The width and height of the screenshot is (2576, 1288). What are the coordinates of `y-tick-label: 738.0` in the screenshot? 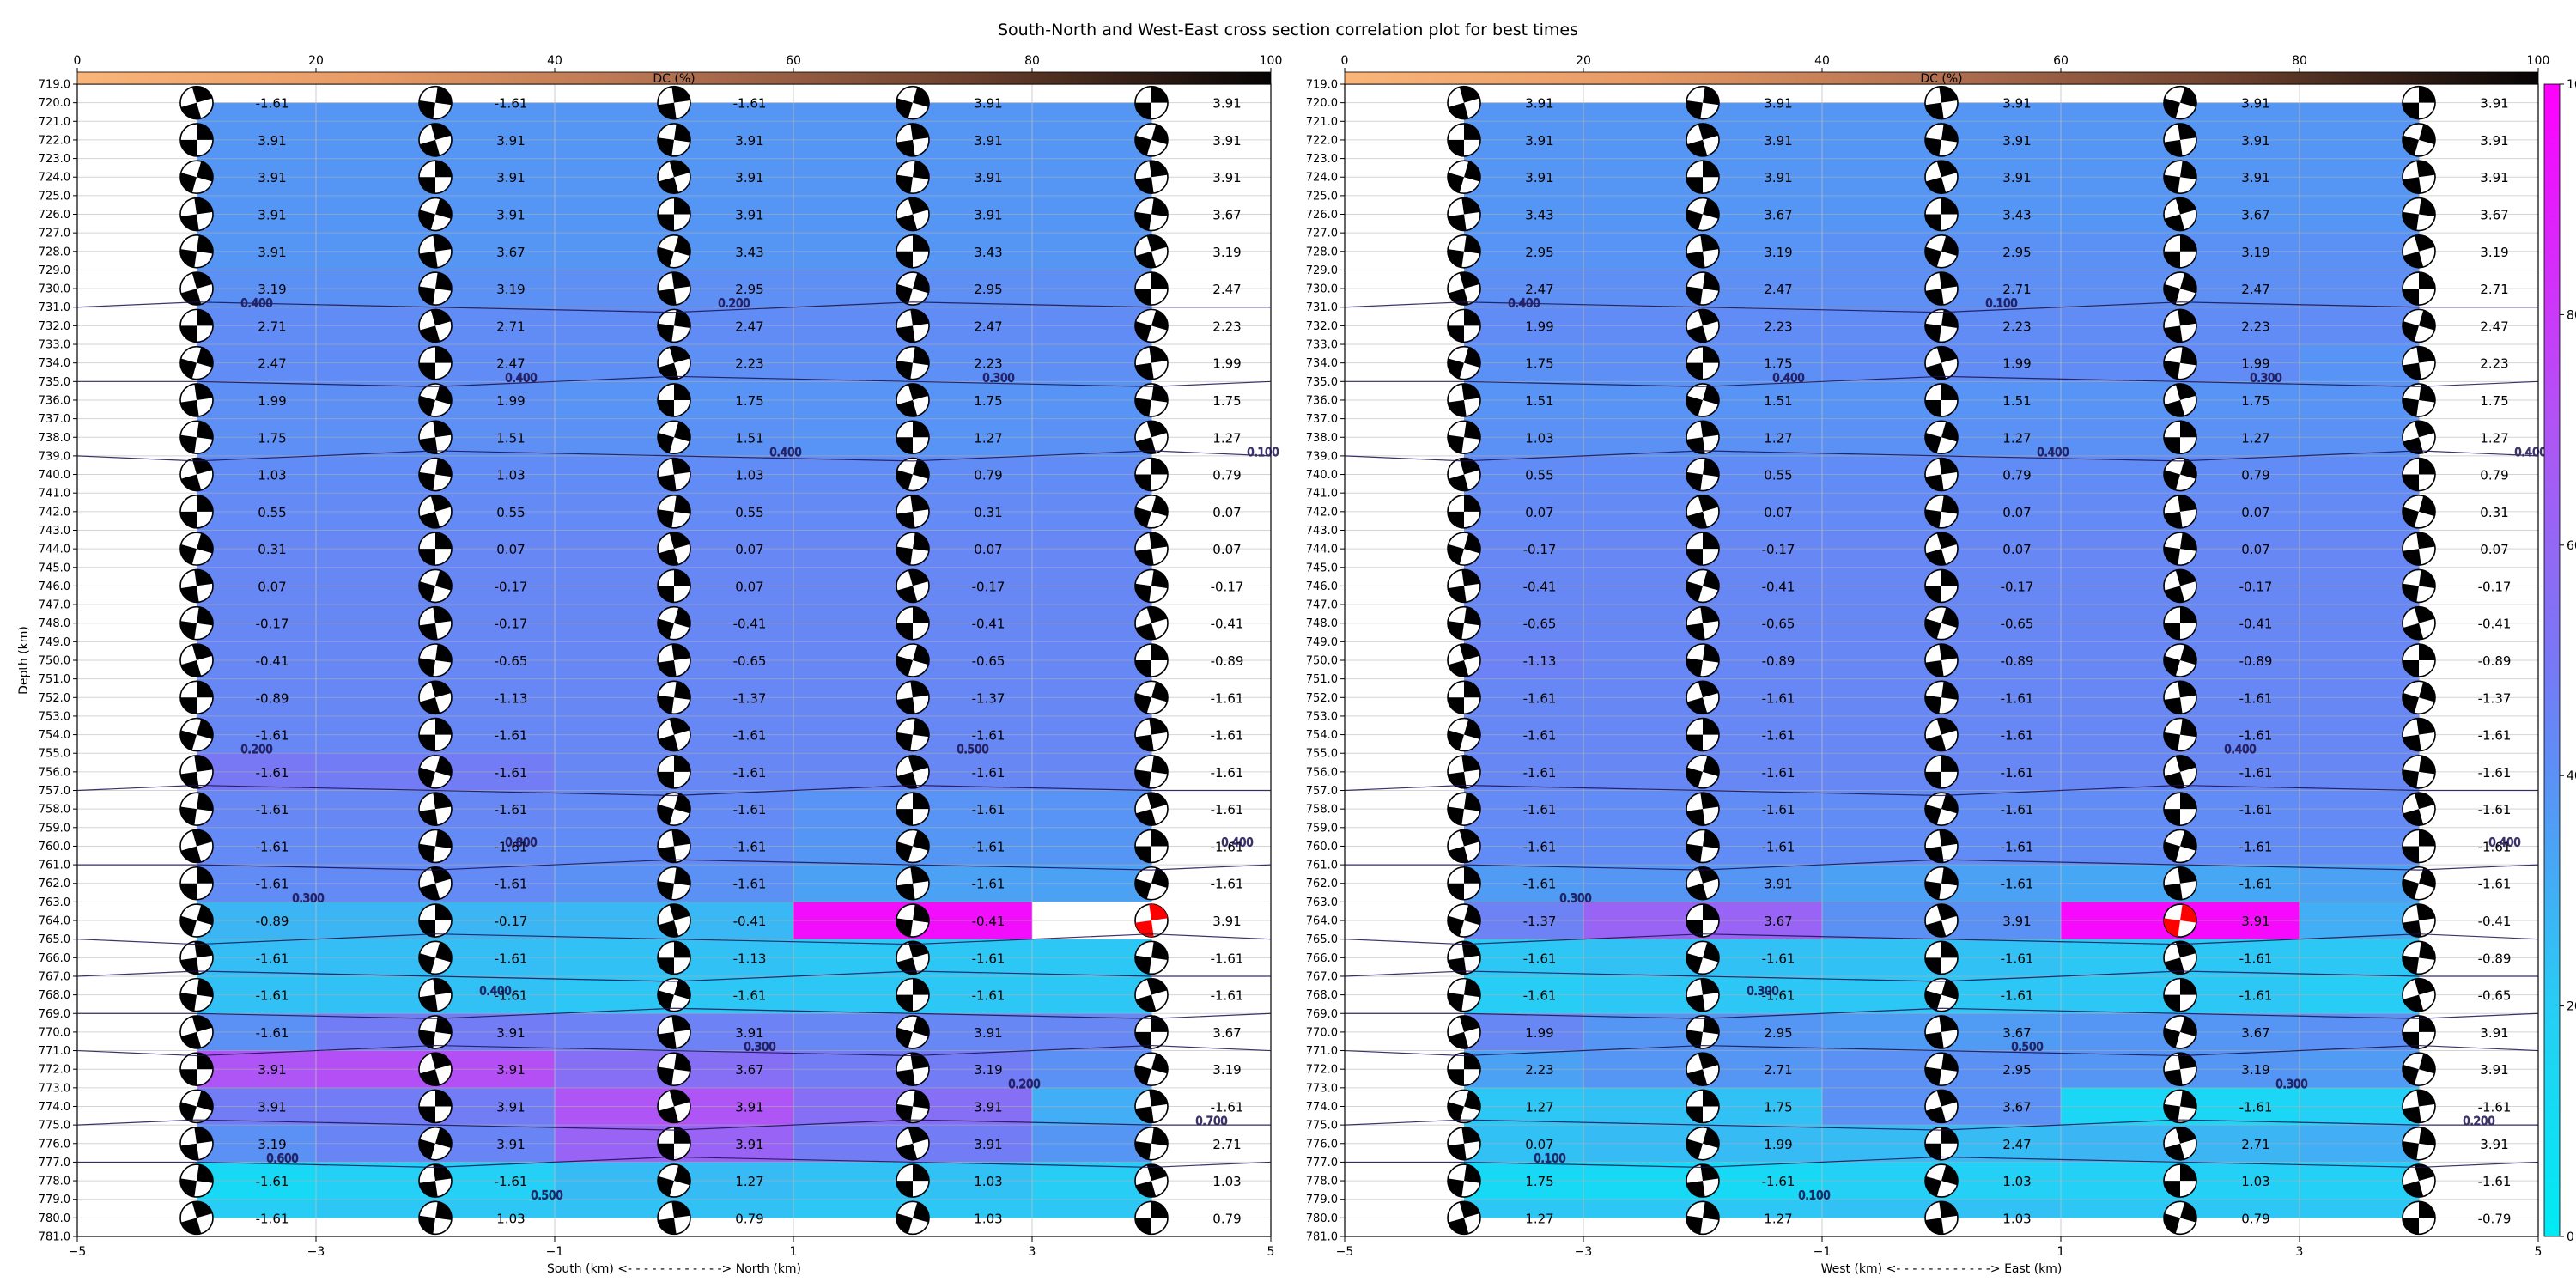 It's located at (1322, 439).